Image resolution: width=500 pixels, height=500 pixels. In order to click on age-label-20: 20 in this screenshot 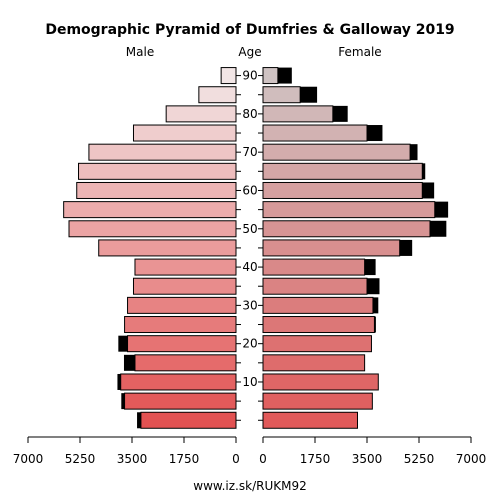, I will do `click(249, 344)`.